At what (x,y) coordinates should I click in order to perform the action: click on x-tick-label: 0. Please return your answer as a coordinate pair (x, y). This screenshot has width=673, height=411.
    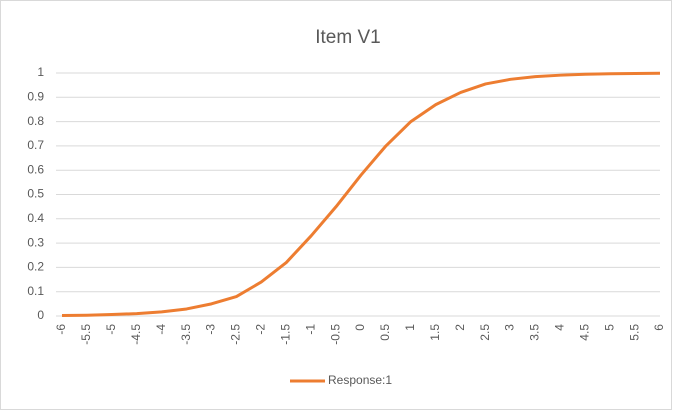
    Looking at the image, I should click on (360, 327).